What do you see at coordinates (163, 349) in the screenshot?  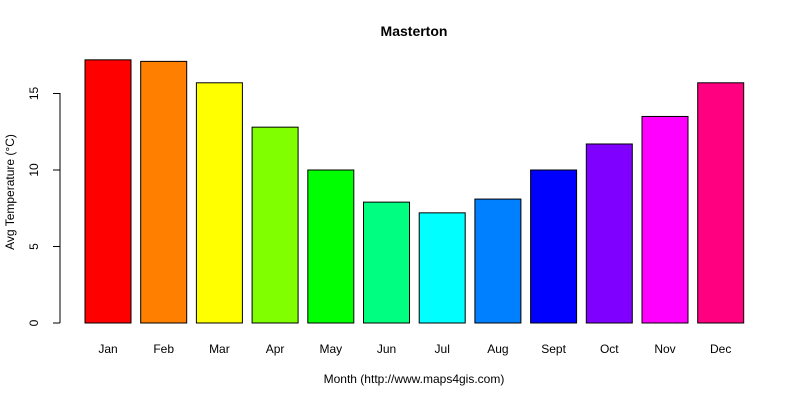 I see `x-tick-label: Feb` at bounding box center [163, 349].